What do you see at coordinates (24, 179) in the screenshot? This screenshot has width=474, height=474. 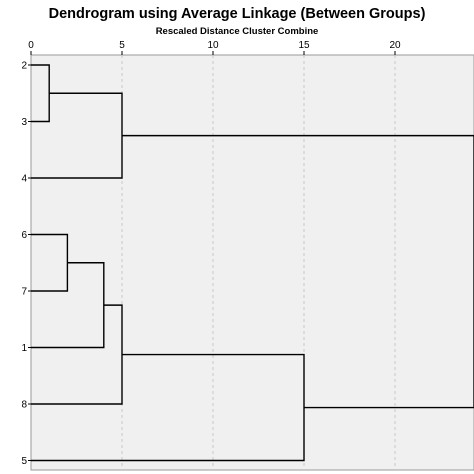 I see `leaf-label-4: 4` at bounding box center [24, 179].